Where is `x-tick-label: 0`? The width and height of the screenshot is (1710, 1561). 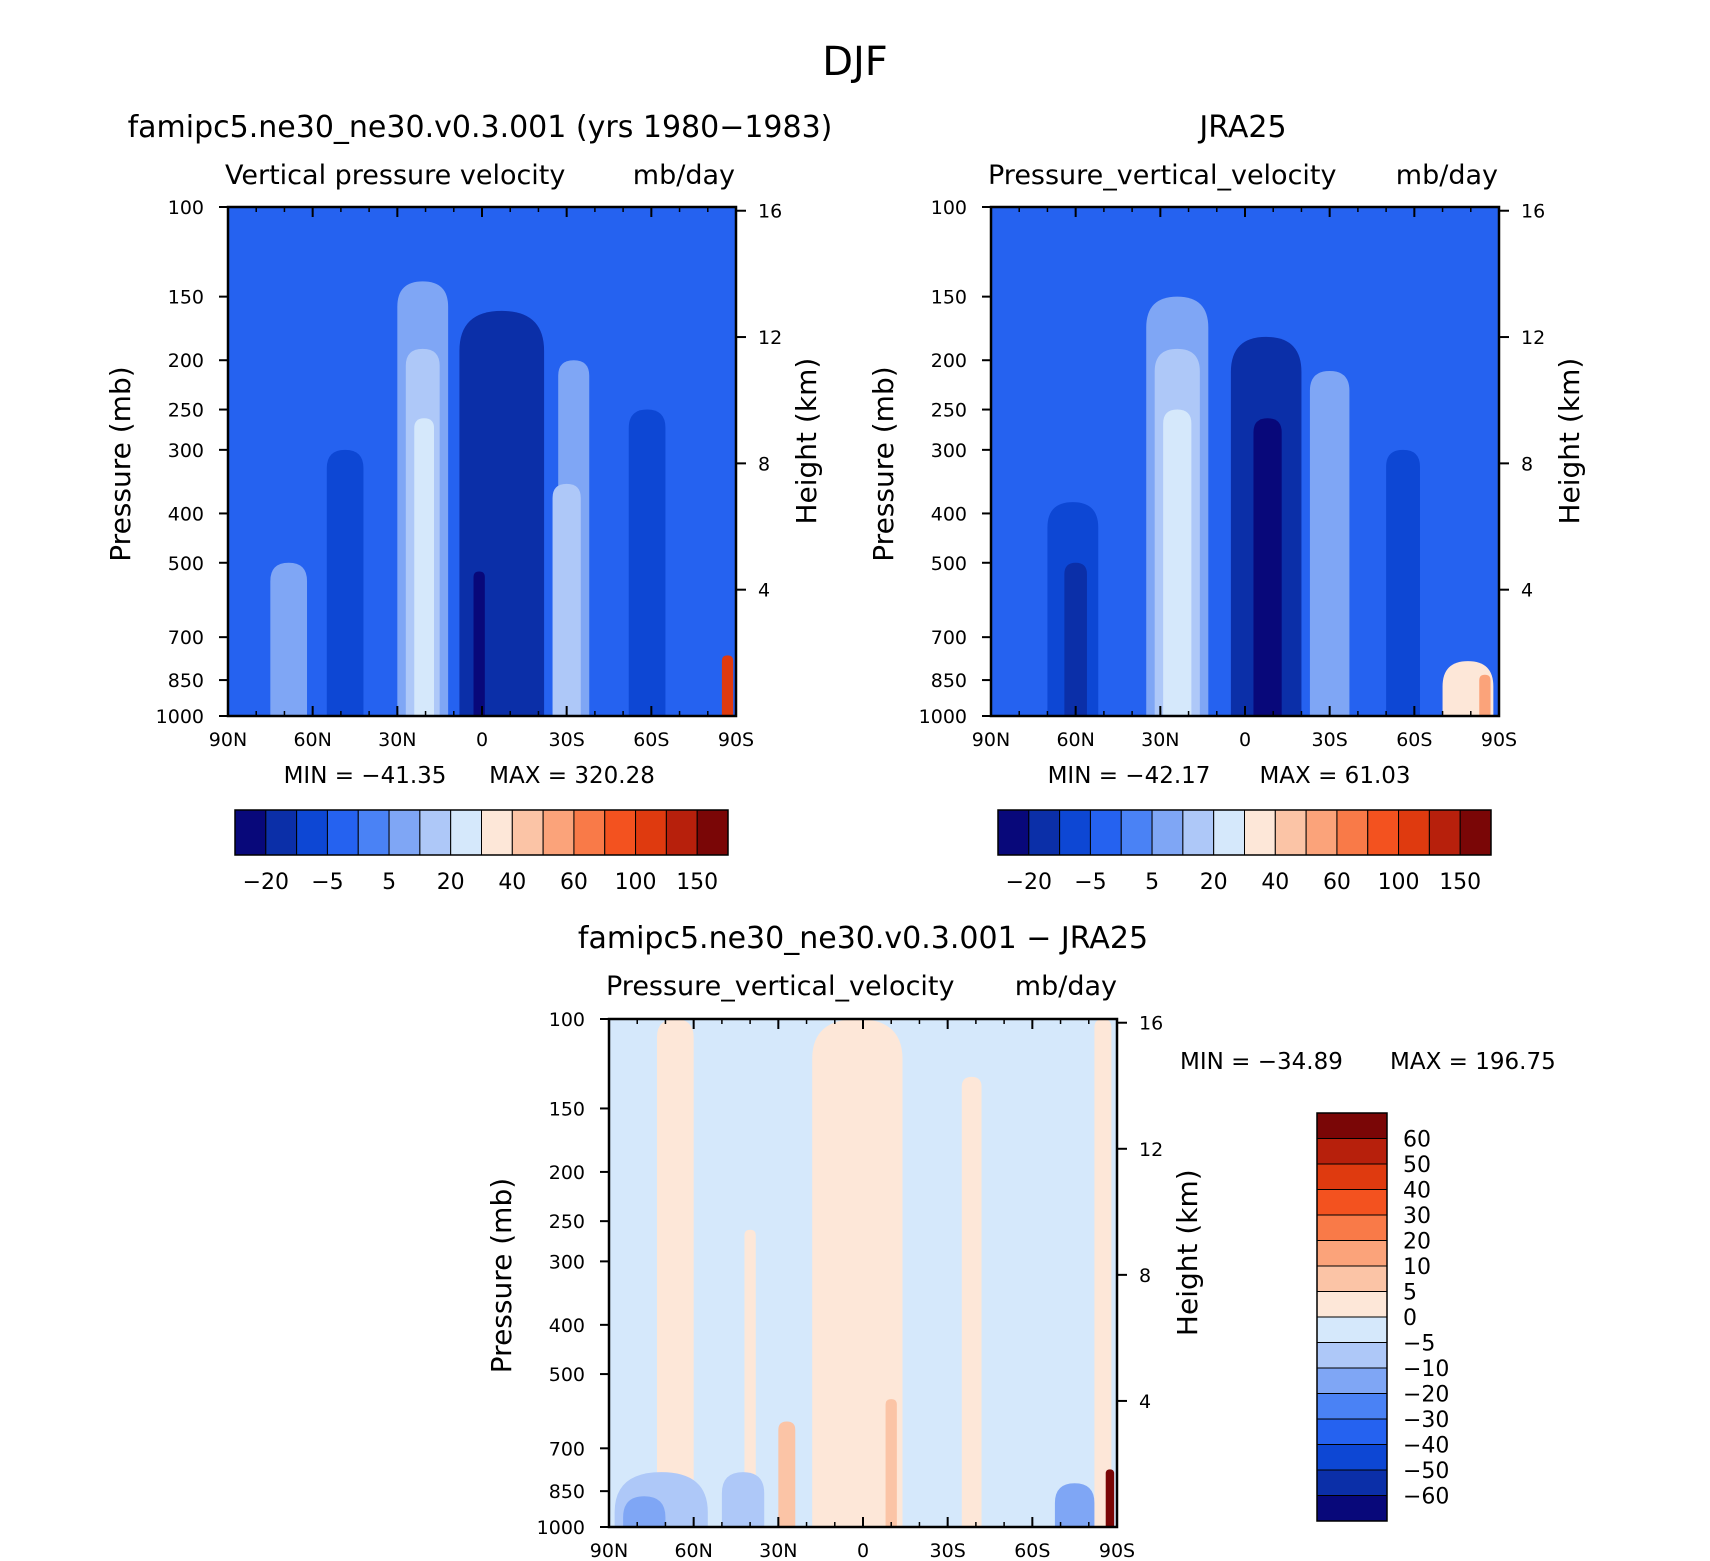
x-tick-label: 0 is located at coordinates (1245, 740).